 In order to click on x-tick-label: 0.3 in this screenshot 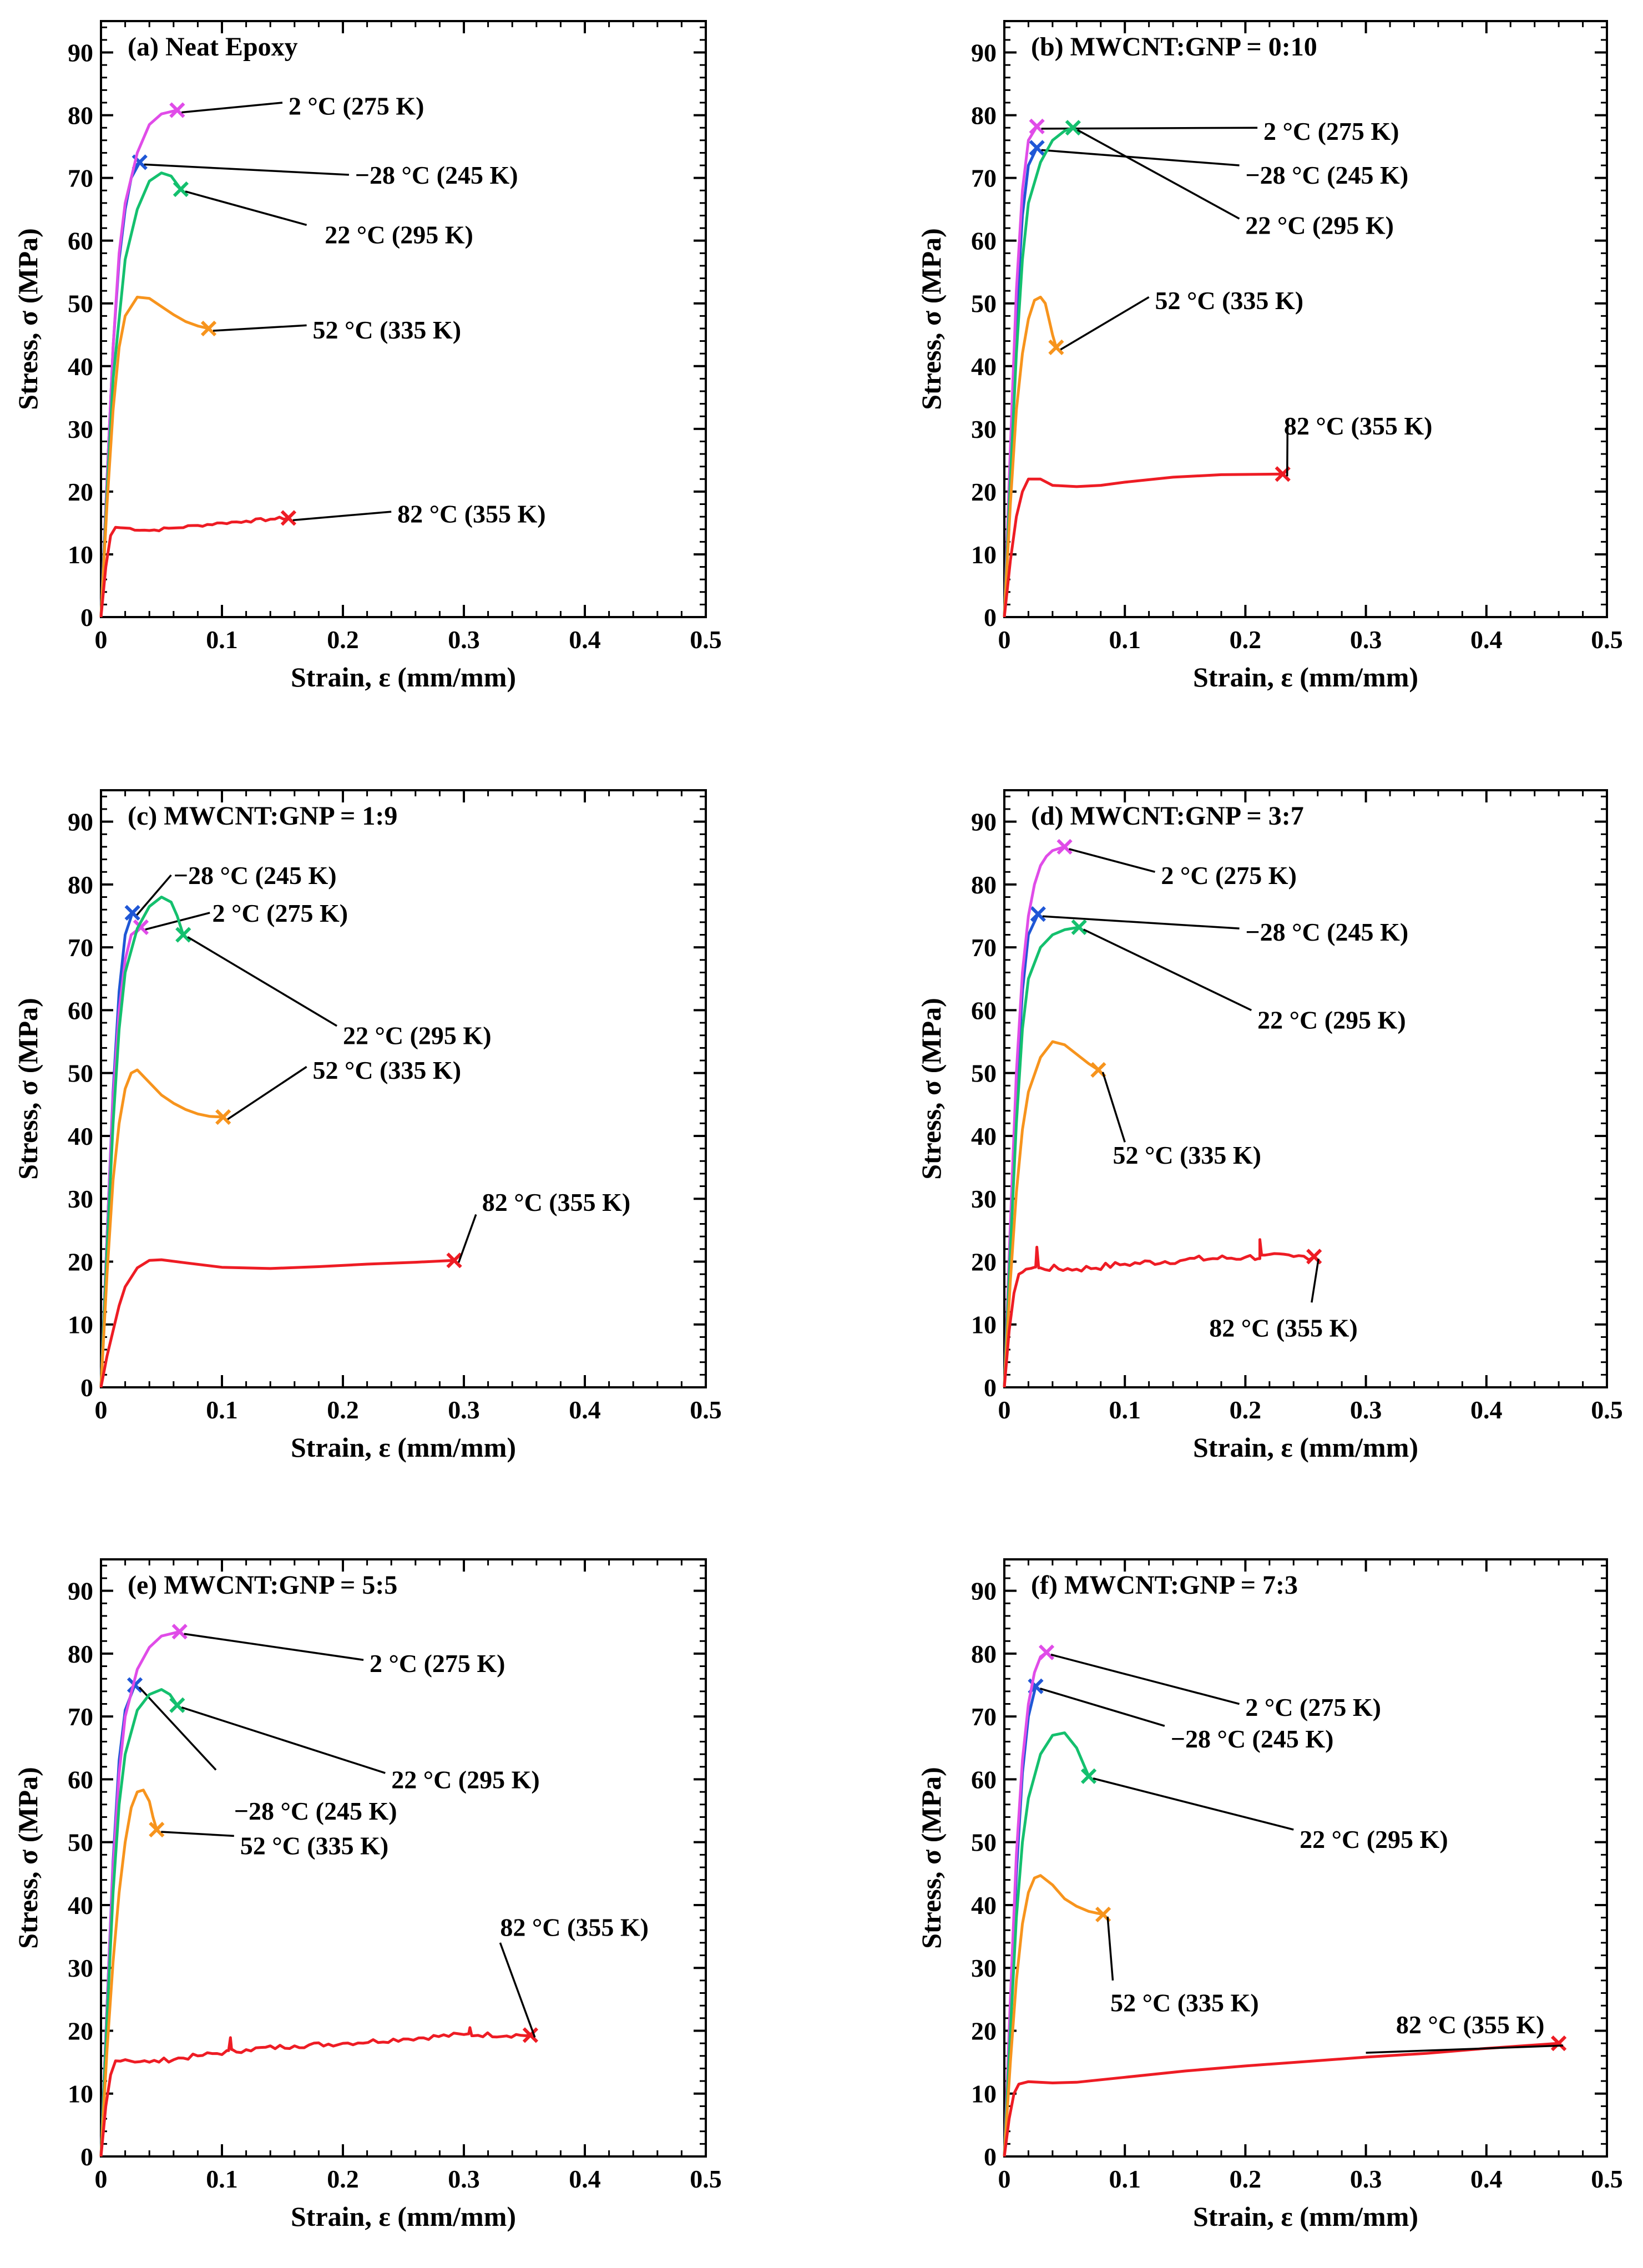, I will do `click(1366, 640)`.